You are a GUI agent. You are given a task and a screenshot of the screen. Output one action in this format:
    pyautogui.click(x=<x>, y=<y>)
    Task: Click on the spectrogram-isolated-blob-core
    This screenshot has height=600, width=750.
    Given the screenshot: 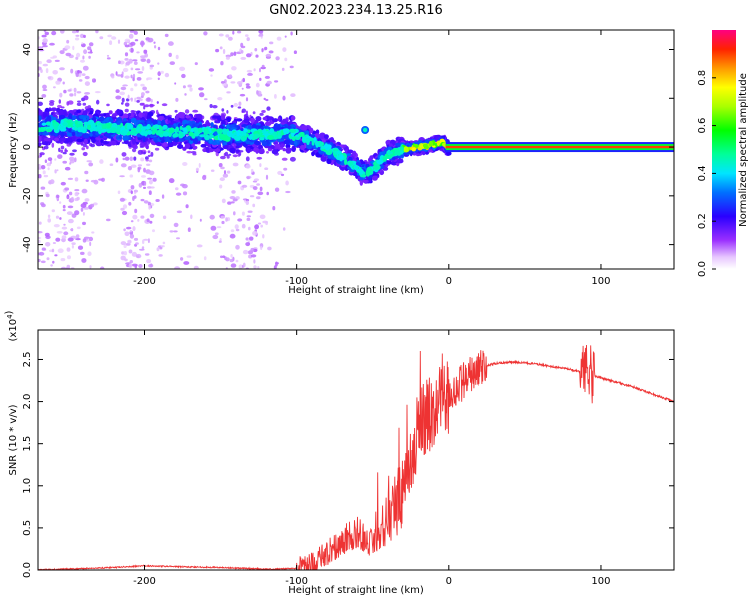 What is the action you would take?
    pyautogui.click(x=365, y=130)
    